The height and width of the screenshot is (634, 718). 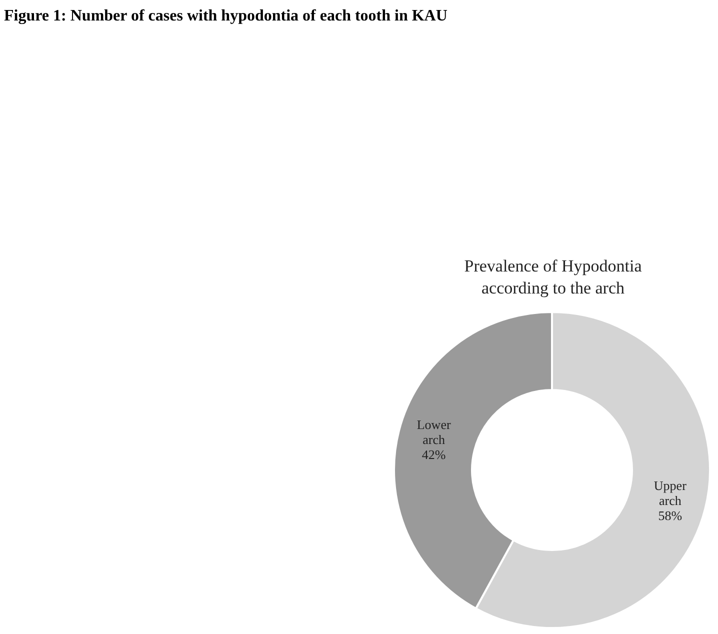 I want to click on data-label: 58%, so click(x=670, y=515).